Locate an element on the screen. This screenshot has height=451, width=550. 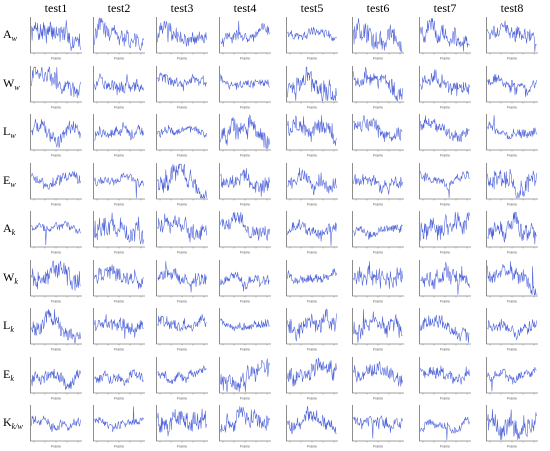
panel-test4-row8: Frame is located at coordinates (245, 427).